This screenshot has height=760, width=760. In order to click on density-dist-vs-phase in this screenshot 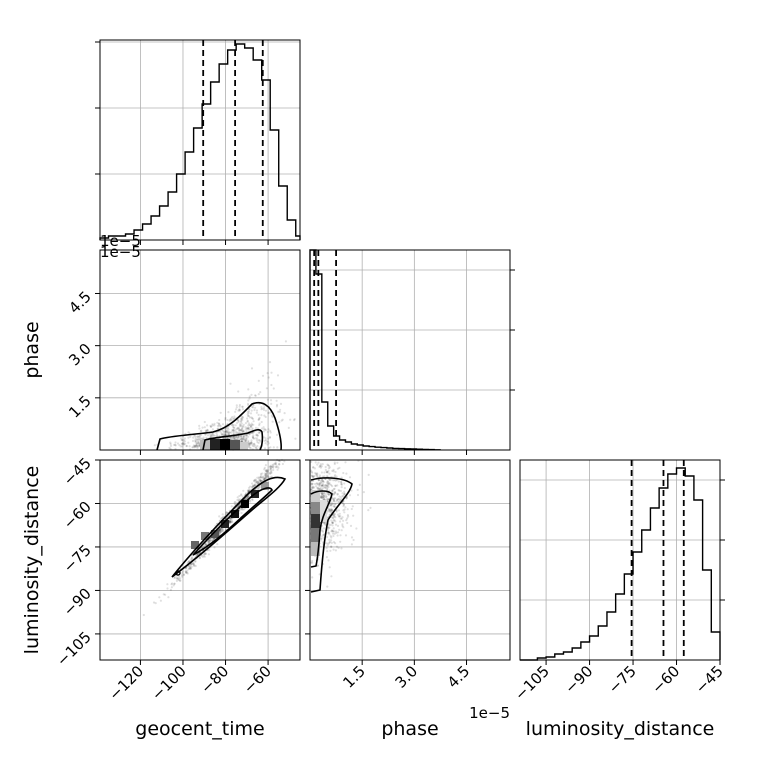, I will do `click(319, 523)`.